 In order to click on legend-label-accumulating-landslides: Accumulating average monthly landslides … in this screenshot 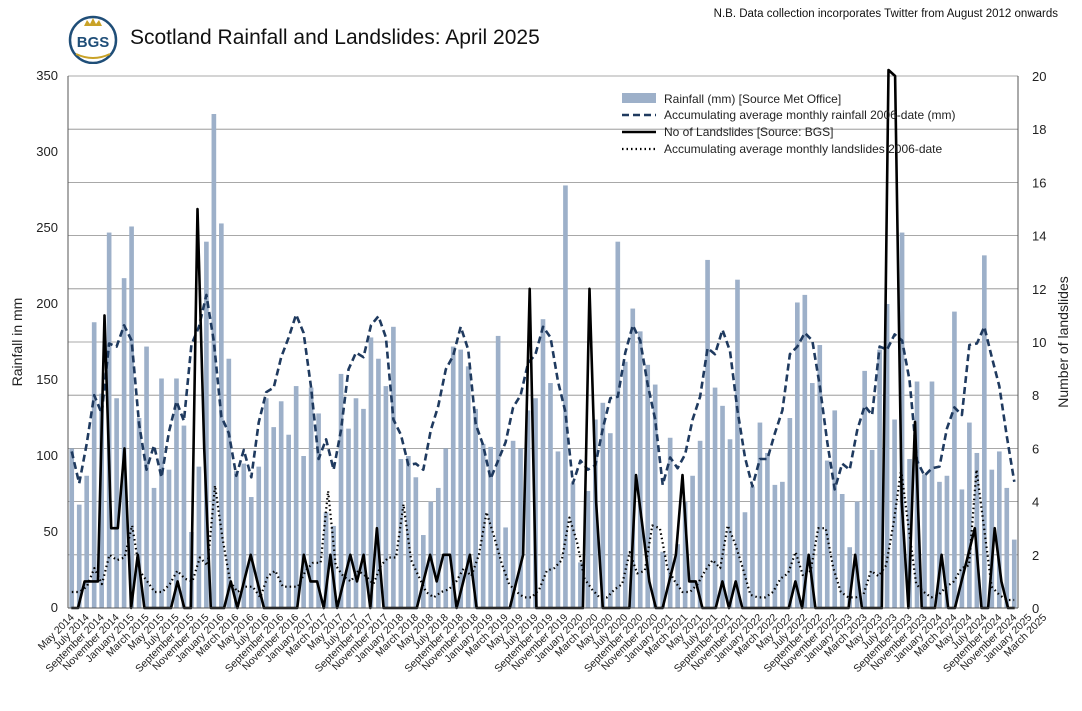, I will do `click(803, 149)`.